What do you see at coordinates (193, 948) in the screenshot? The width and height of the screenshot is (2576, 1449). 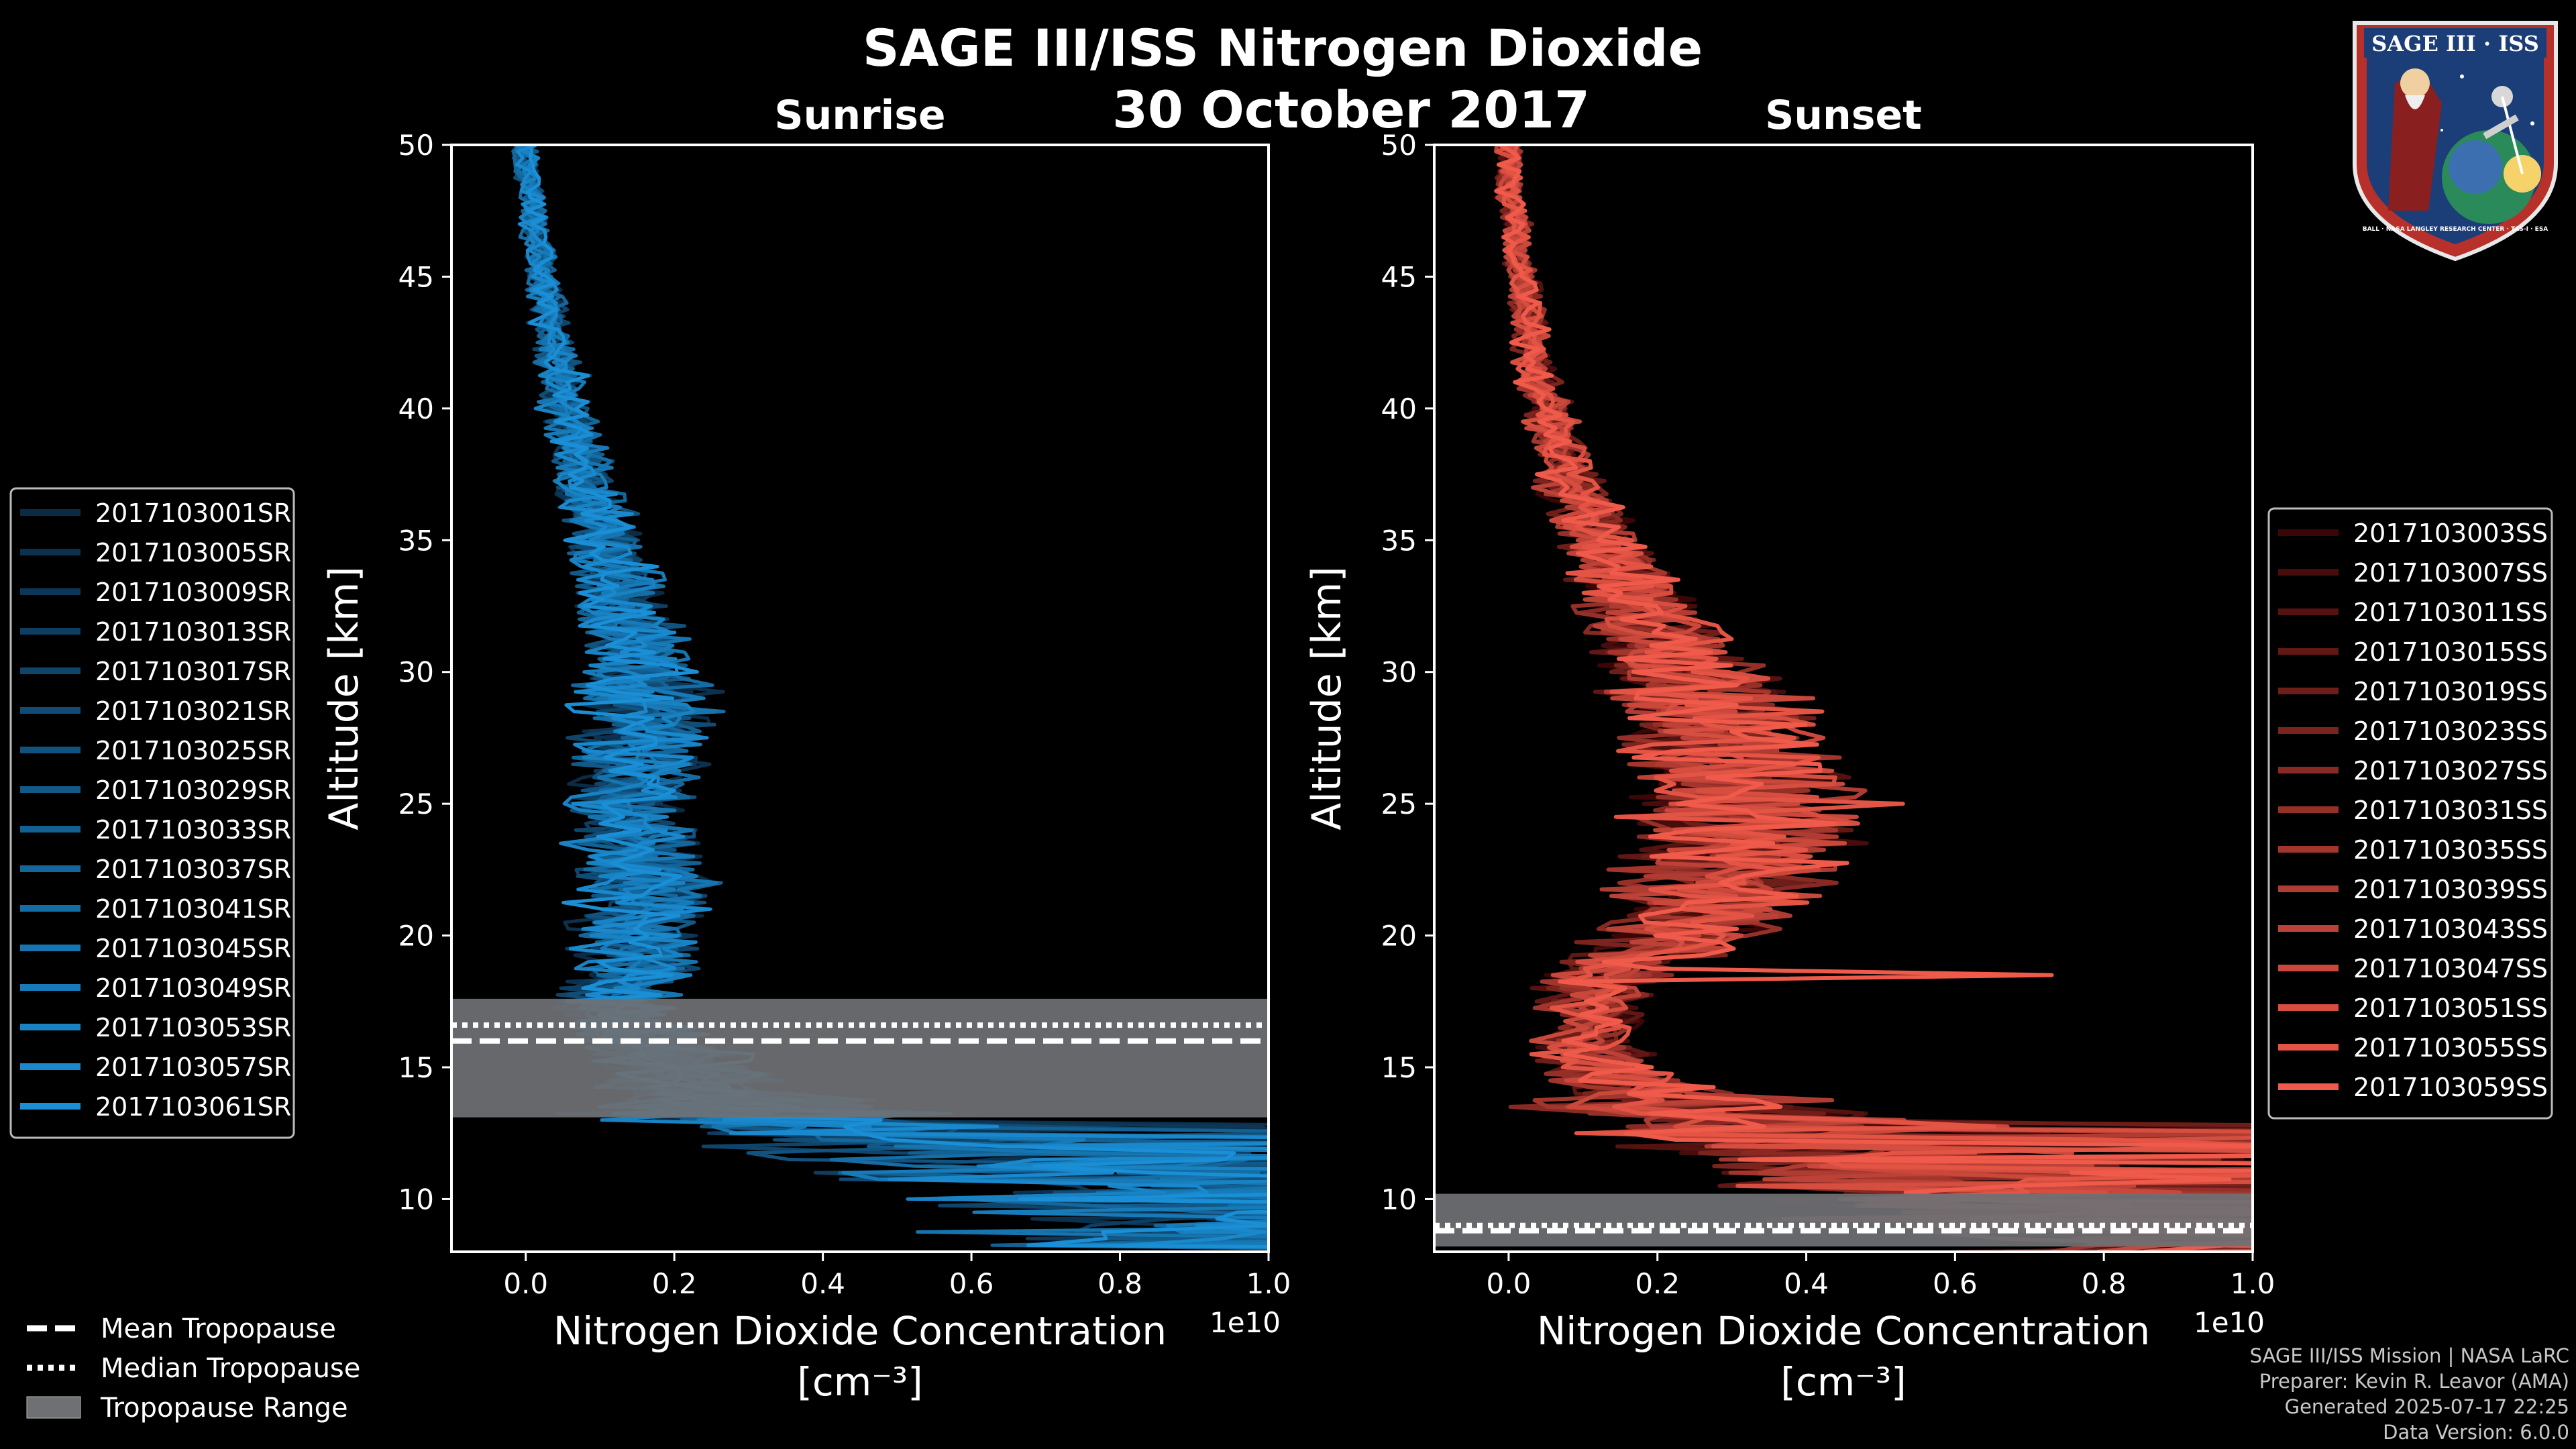 I see `sunrise-legend-entry: 2017103045SR` at bounding box center [193, 948].